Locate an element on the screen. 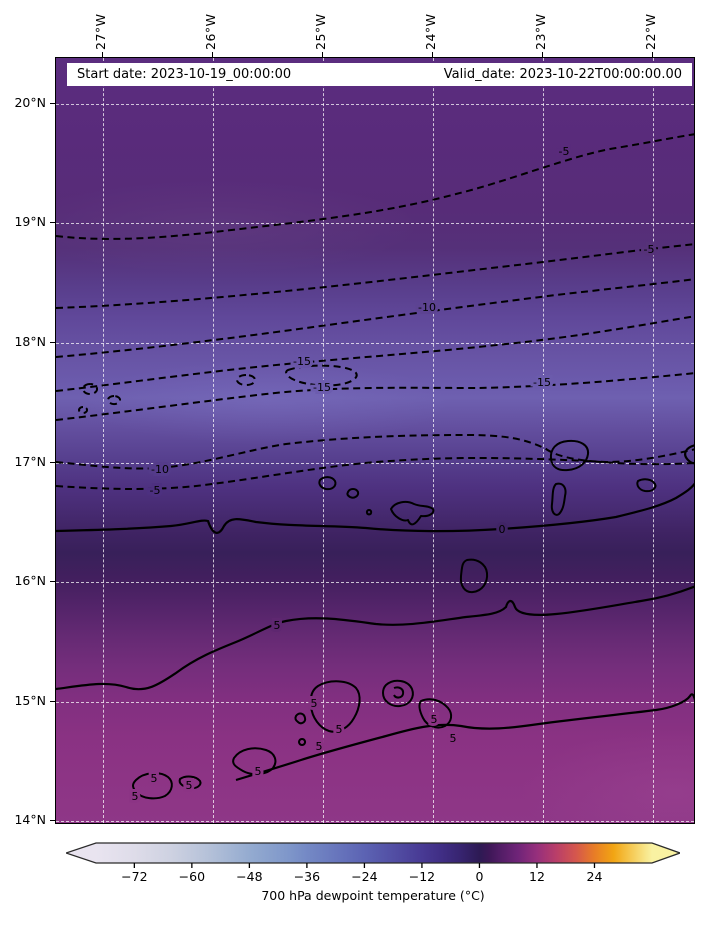  colorbar-tick-label: −36 is located at coordinates (307, 876).